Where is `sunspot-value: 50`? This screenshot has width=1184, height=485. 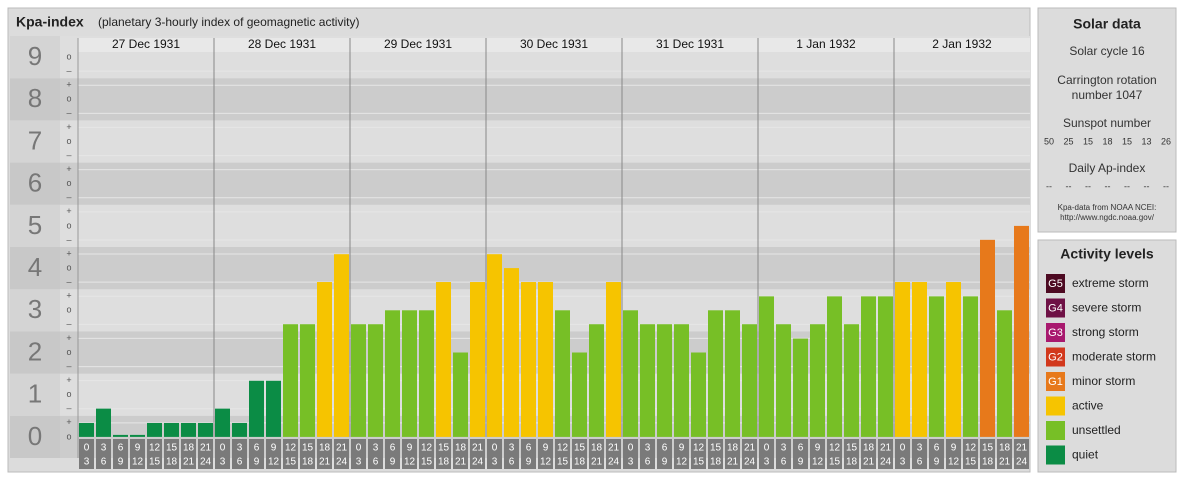 sunspot-value: 50 is located at coordinates (1049, 141).